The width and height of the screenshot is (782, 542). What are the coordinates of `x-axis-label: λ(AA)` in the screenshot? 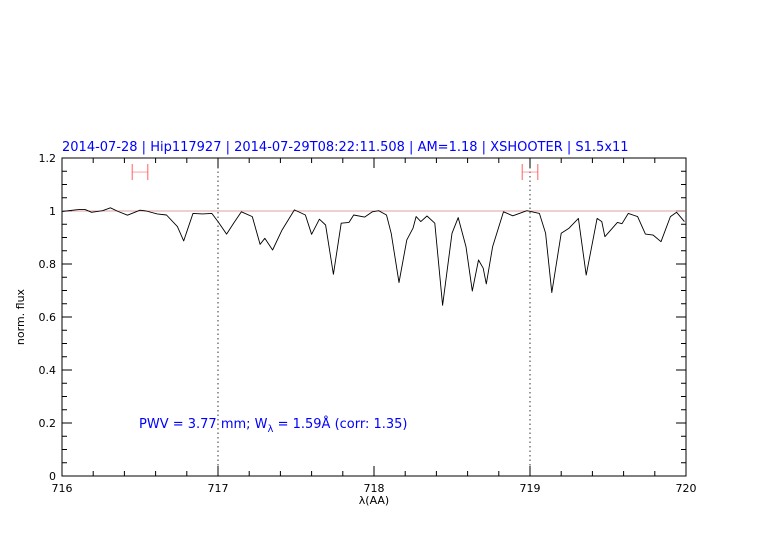 It's located at (374, 500).